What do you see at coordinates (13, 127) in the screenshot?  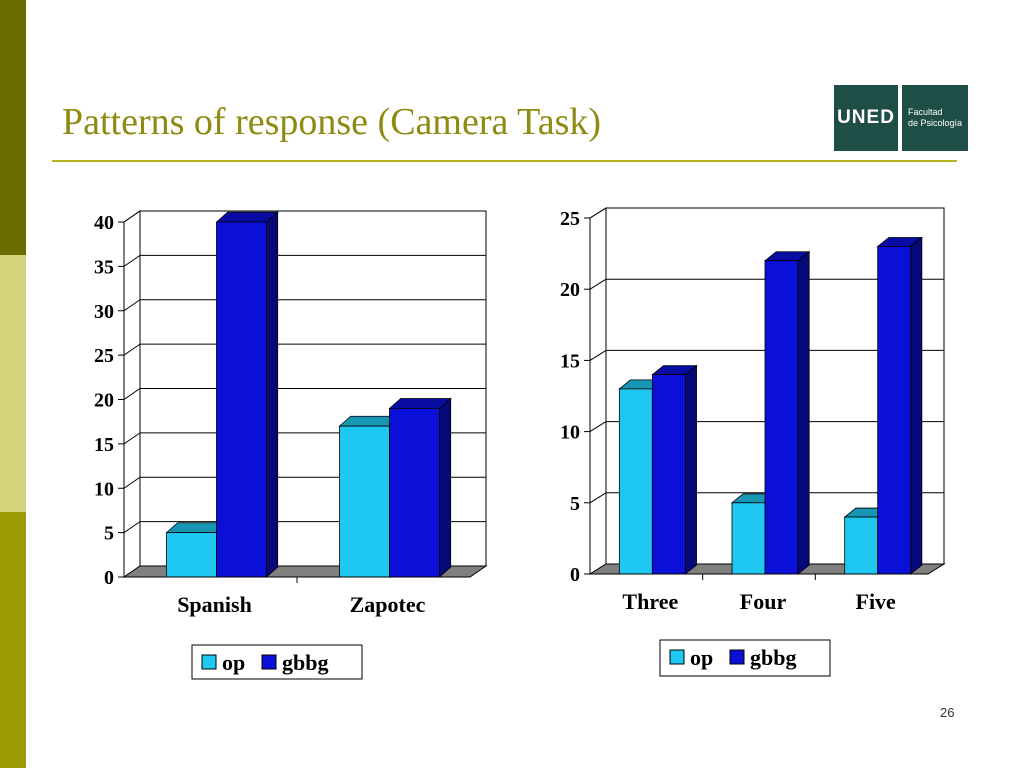 I see `sidebar-segment-top` at bounding box center [13, 127].